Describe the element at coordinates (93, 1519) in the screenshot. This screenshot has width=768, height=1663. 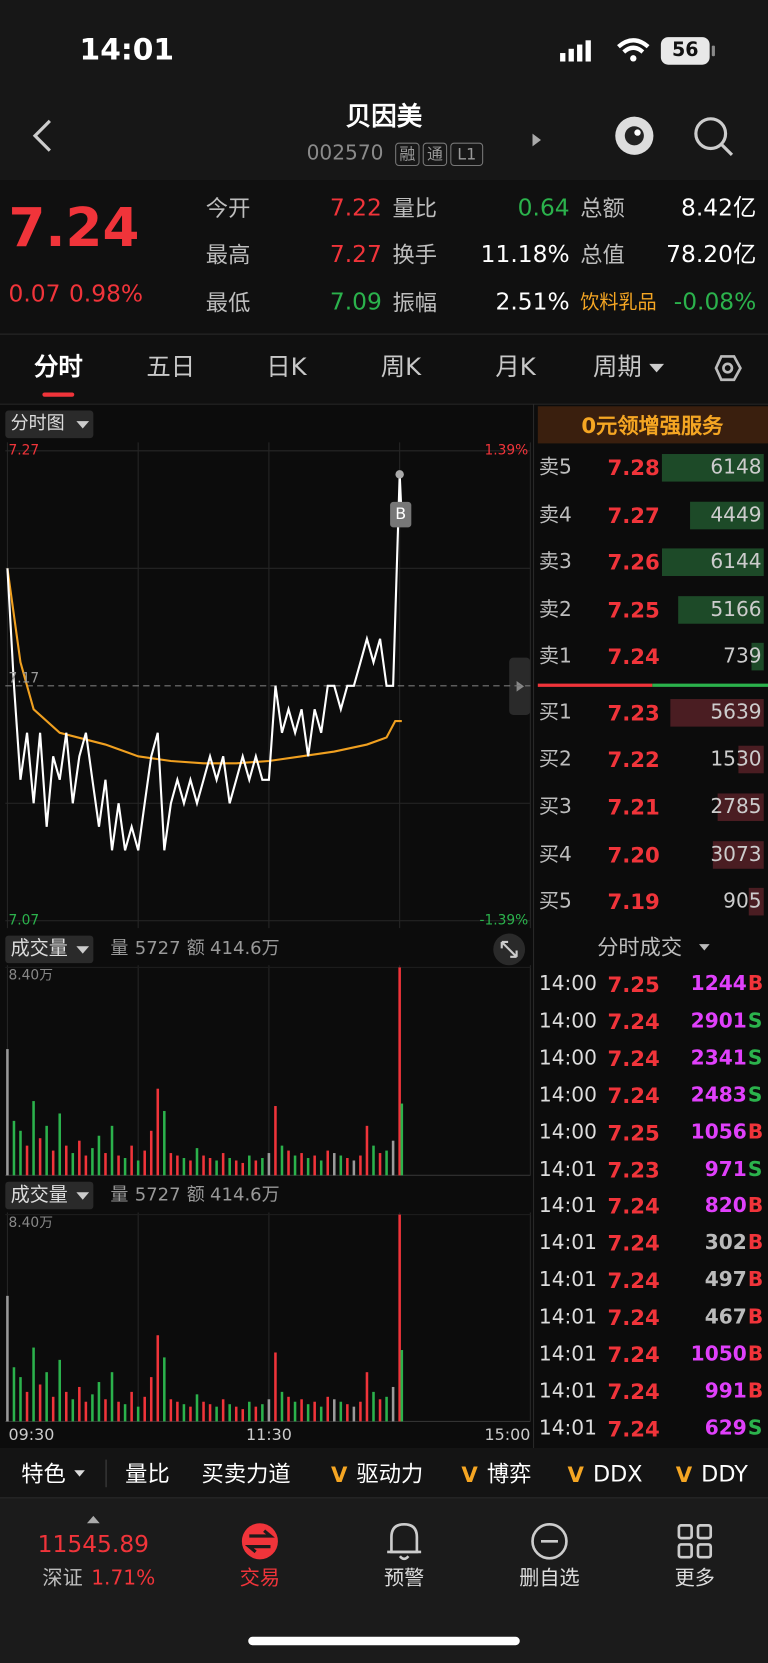
I see `expand-arrow` at that location.